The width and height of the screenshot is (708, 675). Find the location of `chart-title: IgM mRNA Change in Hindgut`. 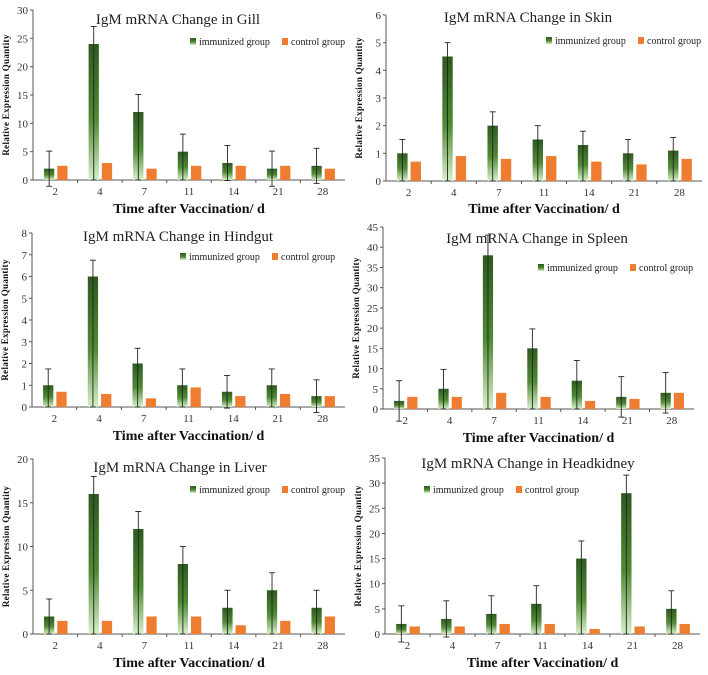

chart-title: IgM mRNA Change in Hindgut is located at coordinates (178, 237).